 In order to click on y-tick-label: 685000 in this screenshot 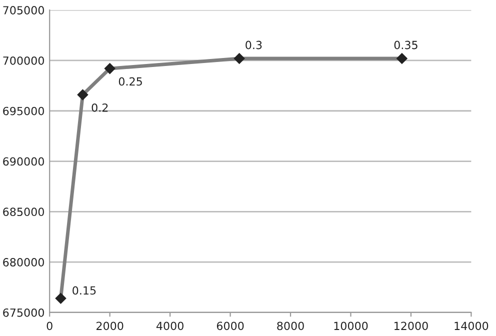, I will do `click(23, 212)`.